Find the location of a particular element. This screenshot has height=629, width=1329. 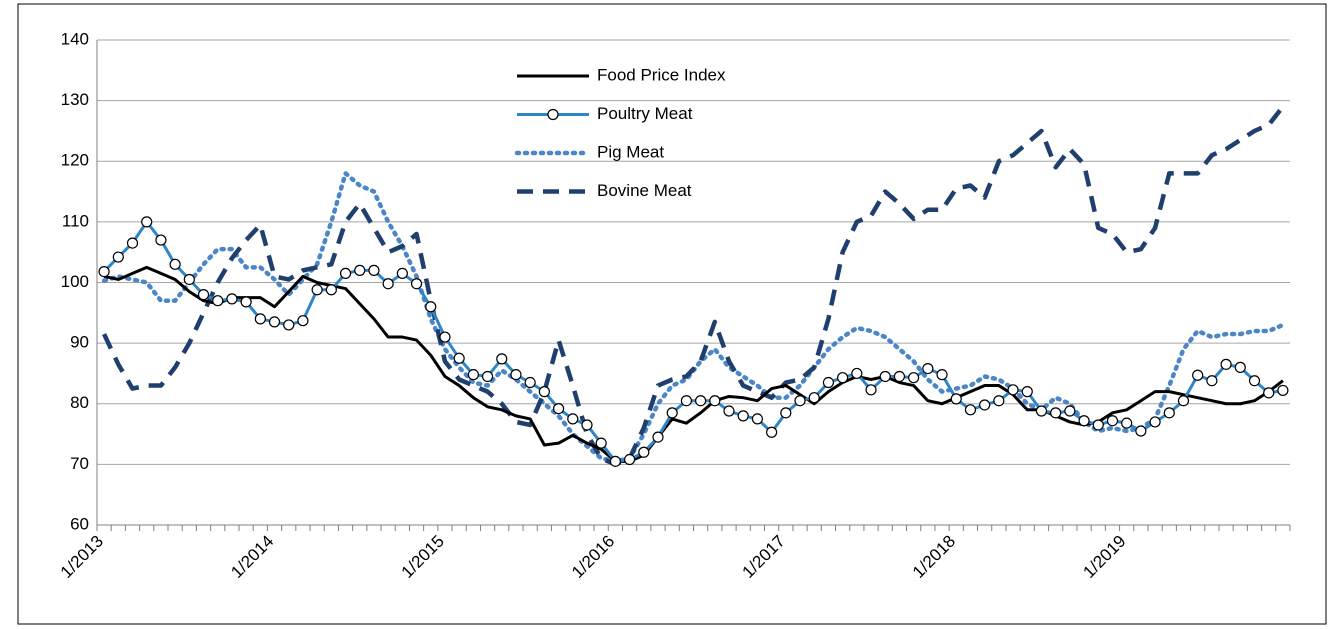

x-tick-label: 1/2019 is located at coordinates (1104, 557).